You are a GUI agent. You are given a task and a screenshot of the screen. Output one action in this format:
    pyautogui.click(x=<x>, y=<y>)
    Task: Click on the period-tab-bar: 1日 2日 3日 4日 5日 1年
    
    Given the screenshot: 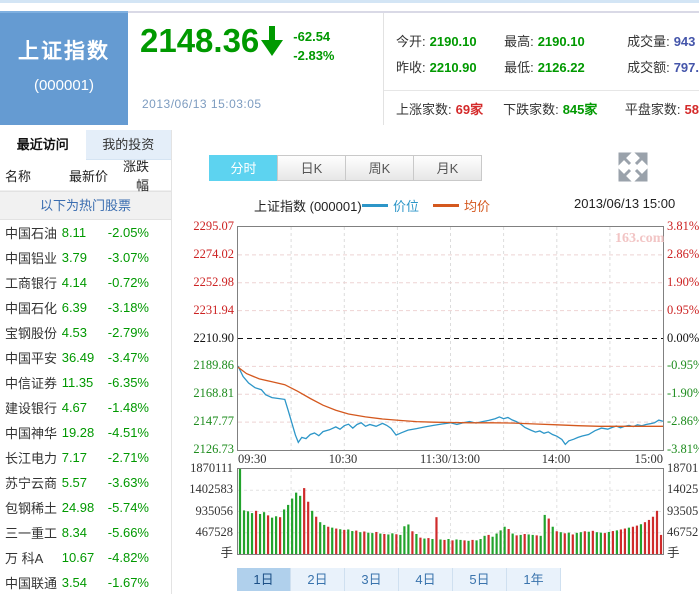 What is the action you would take?
    pyautogui.click(x=399, y=579)
    